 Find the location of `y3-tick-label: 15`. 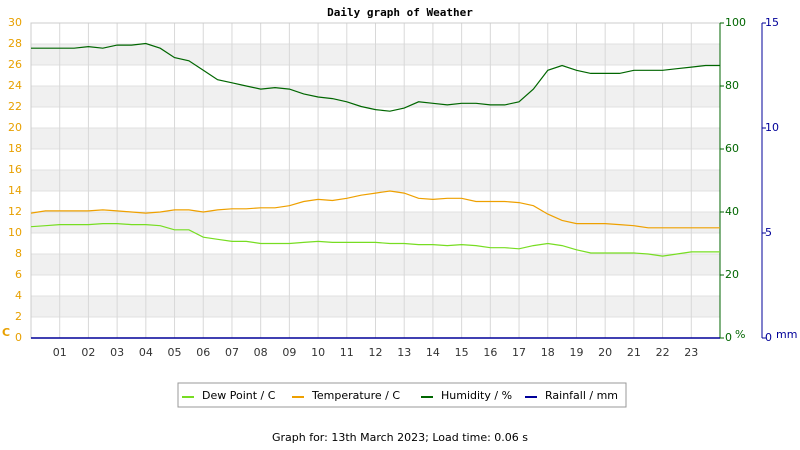

y3-tick-label: 15 is located at coordinates (772, 22).